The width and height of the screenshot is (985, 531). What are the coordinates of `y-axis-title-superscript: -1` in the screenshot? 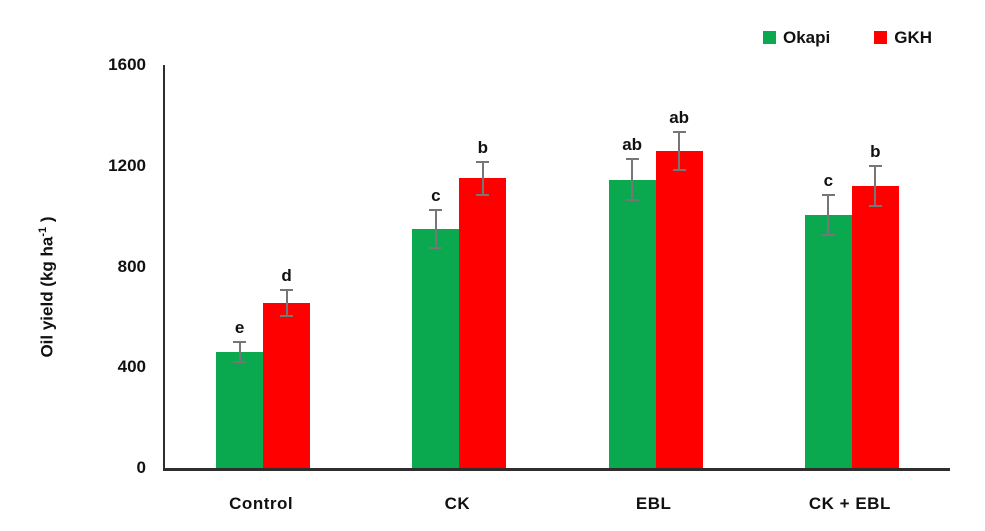 It's located at (43, 231).